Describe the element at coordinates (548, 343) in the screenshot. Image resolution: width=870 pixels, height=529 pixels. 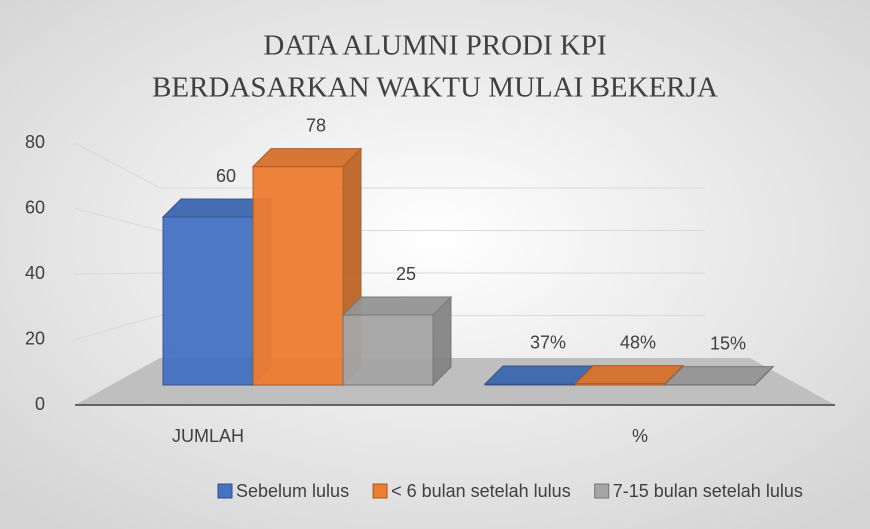
I see `value-label: 37%` at that location.